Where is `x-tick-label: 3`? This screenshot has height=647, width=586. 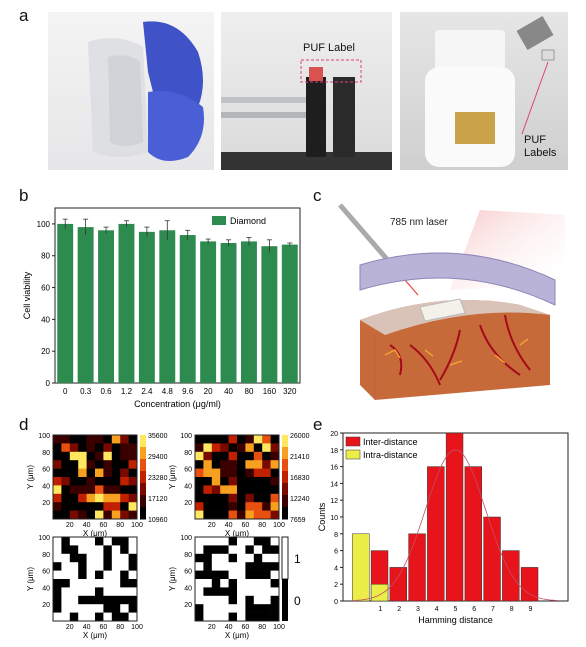 x-tick-label: 3 is located at coordinates (418, 609).